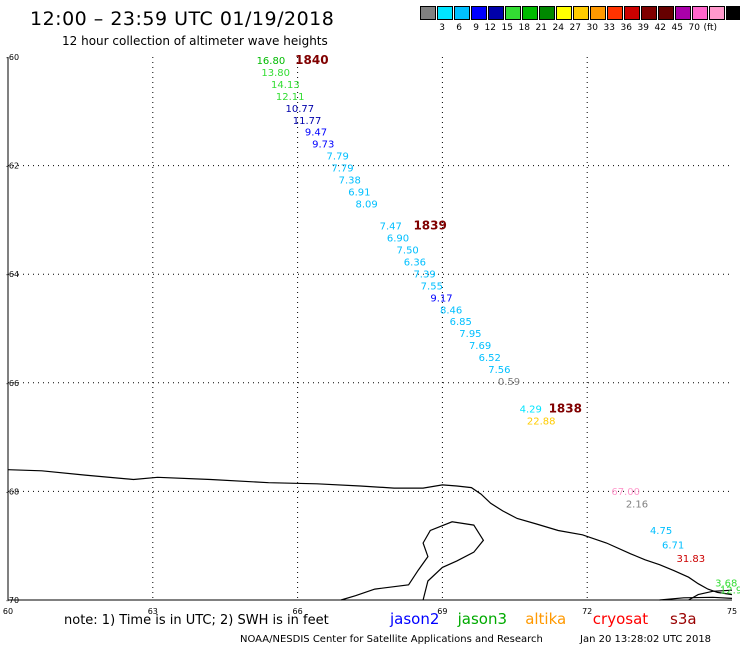 The height and width of the screenshot is (650, 740). I want to click on mission-label: altika, so click(546, 619).